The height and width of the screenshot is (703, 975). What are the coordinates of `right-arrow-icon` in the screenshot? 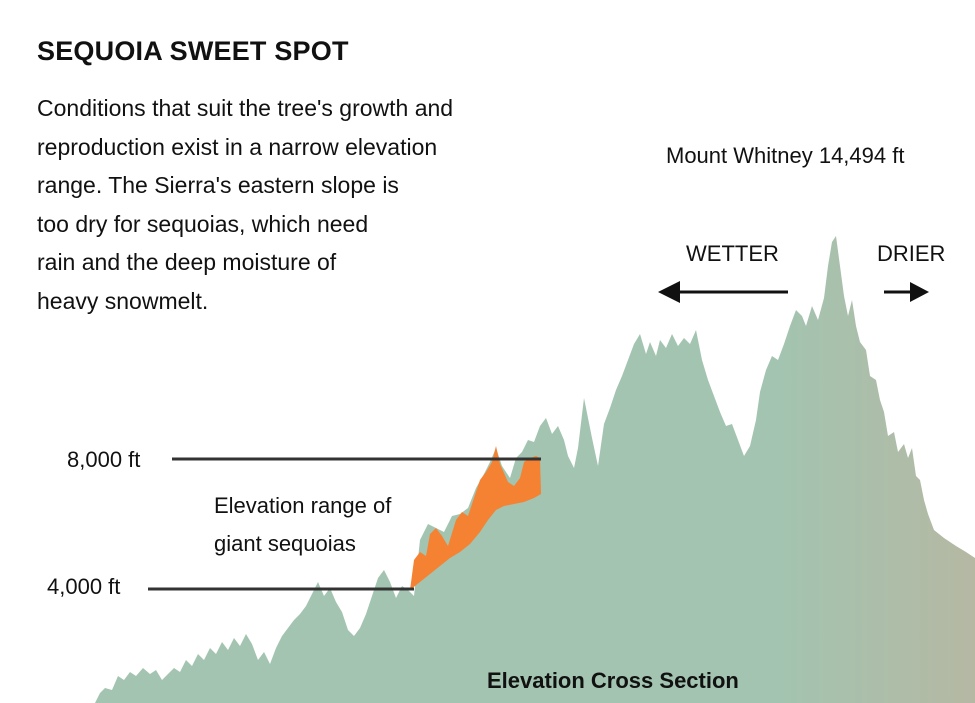 It's located at (919, 292).